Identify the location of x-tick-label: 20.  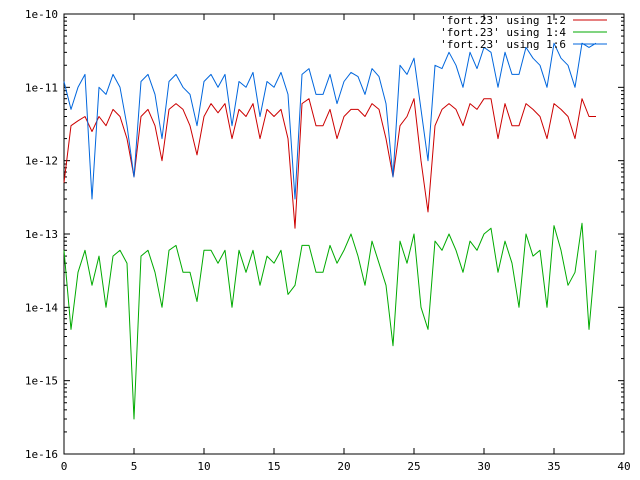
(343, 466).